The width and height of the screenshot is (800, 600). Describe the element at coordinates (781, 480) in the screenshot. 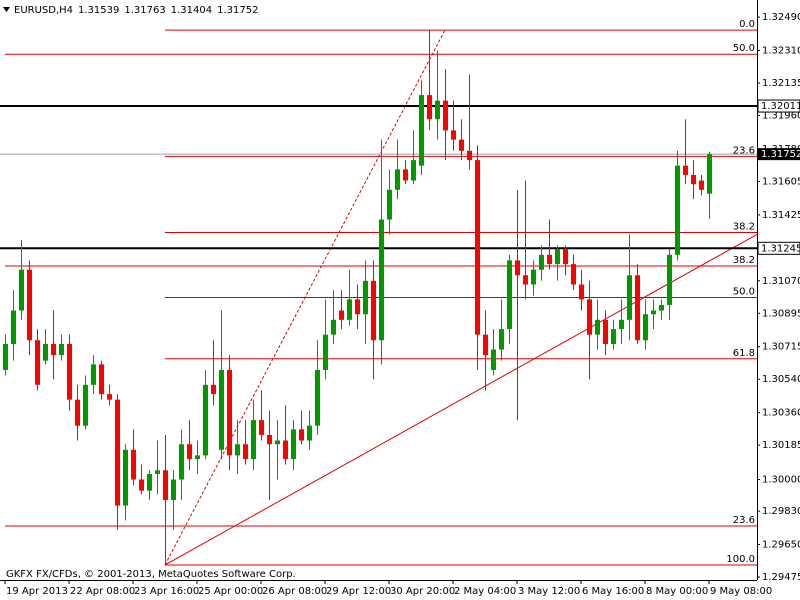

I see `y-tick-label: 1.30000` at that location.